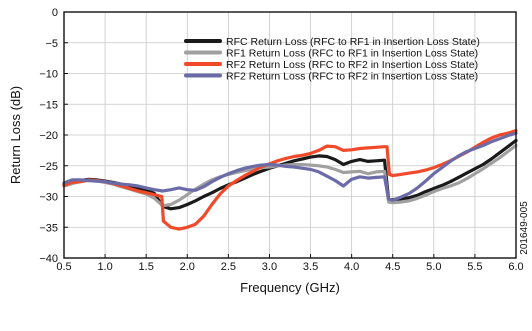 The height and width of the screenshot is (331, 532). Describe the element at coordinates (48, 259) in the screenshot. I see `y-tick-label: −40` at that location.